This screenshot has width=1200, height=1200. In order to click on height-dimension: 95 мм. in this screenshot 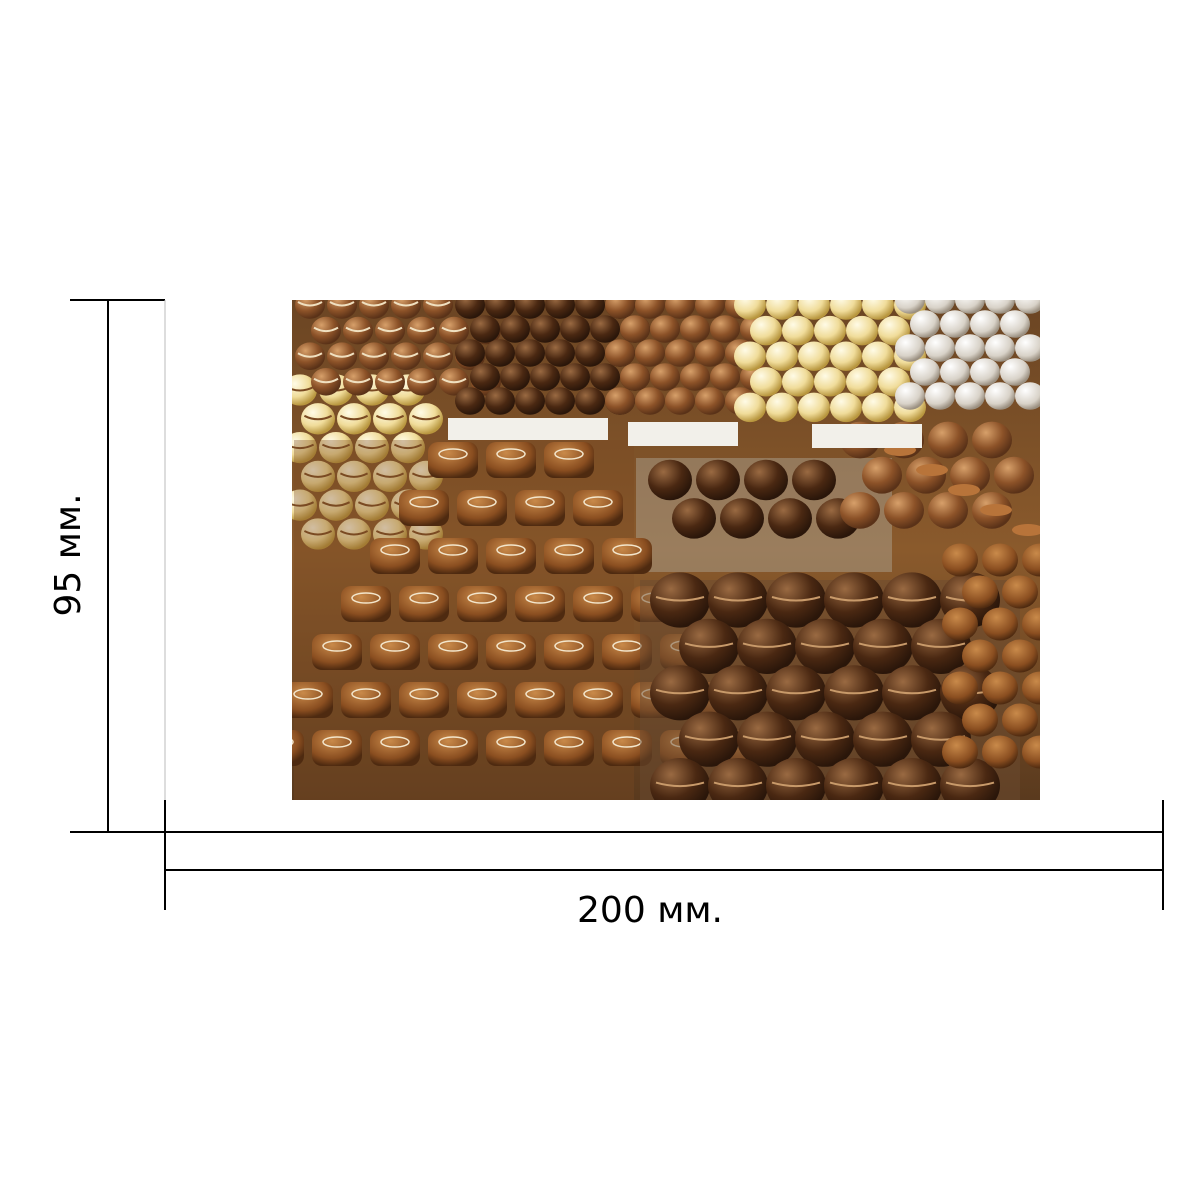, I will do `click(107, 566)`.